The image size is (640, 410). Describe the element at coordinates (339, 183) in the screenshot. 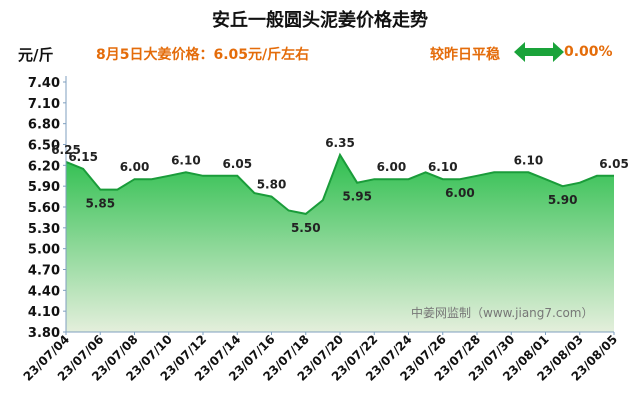

I see `price-line` at that location.